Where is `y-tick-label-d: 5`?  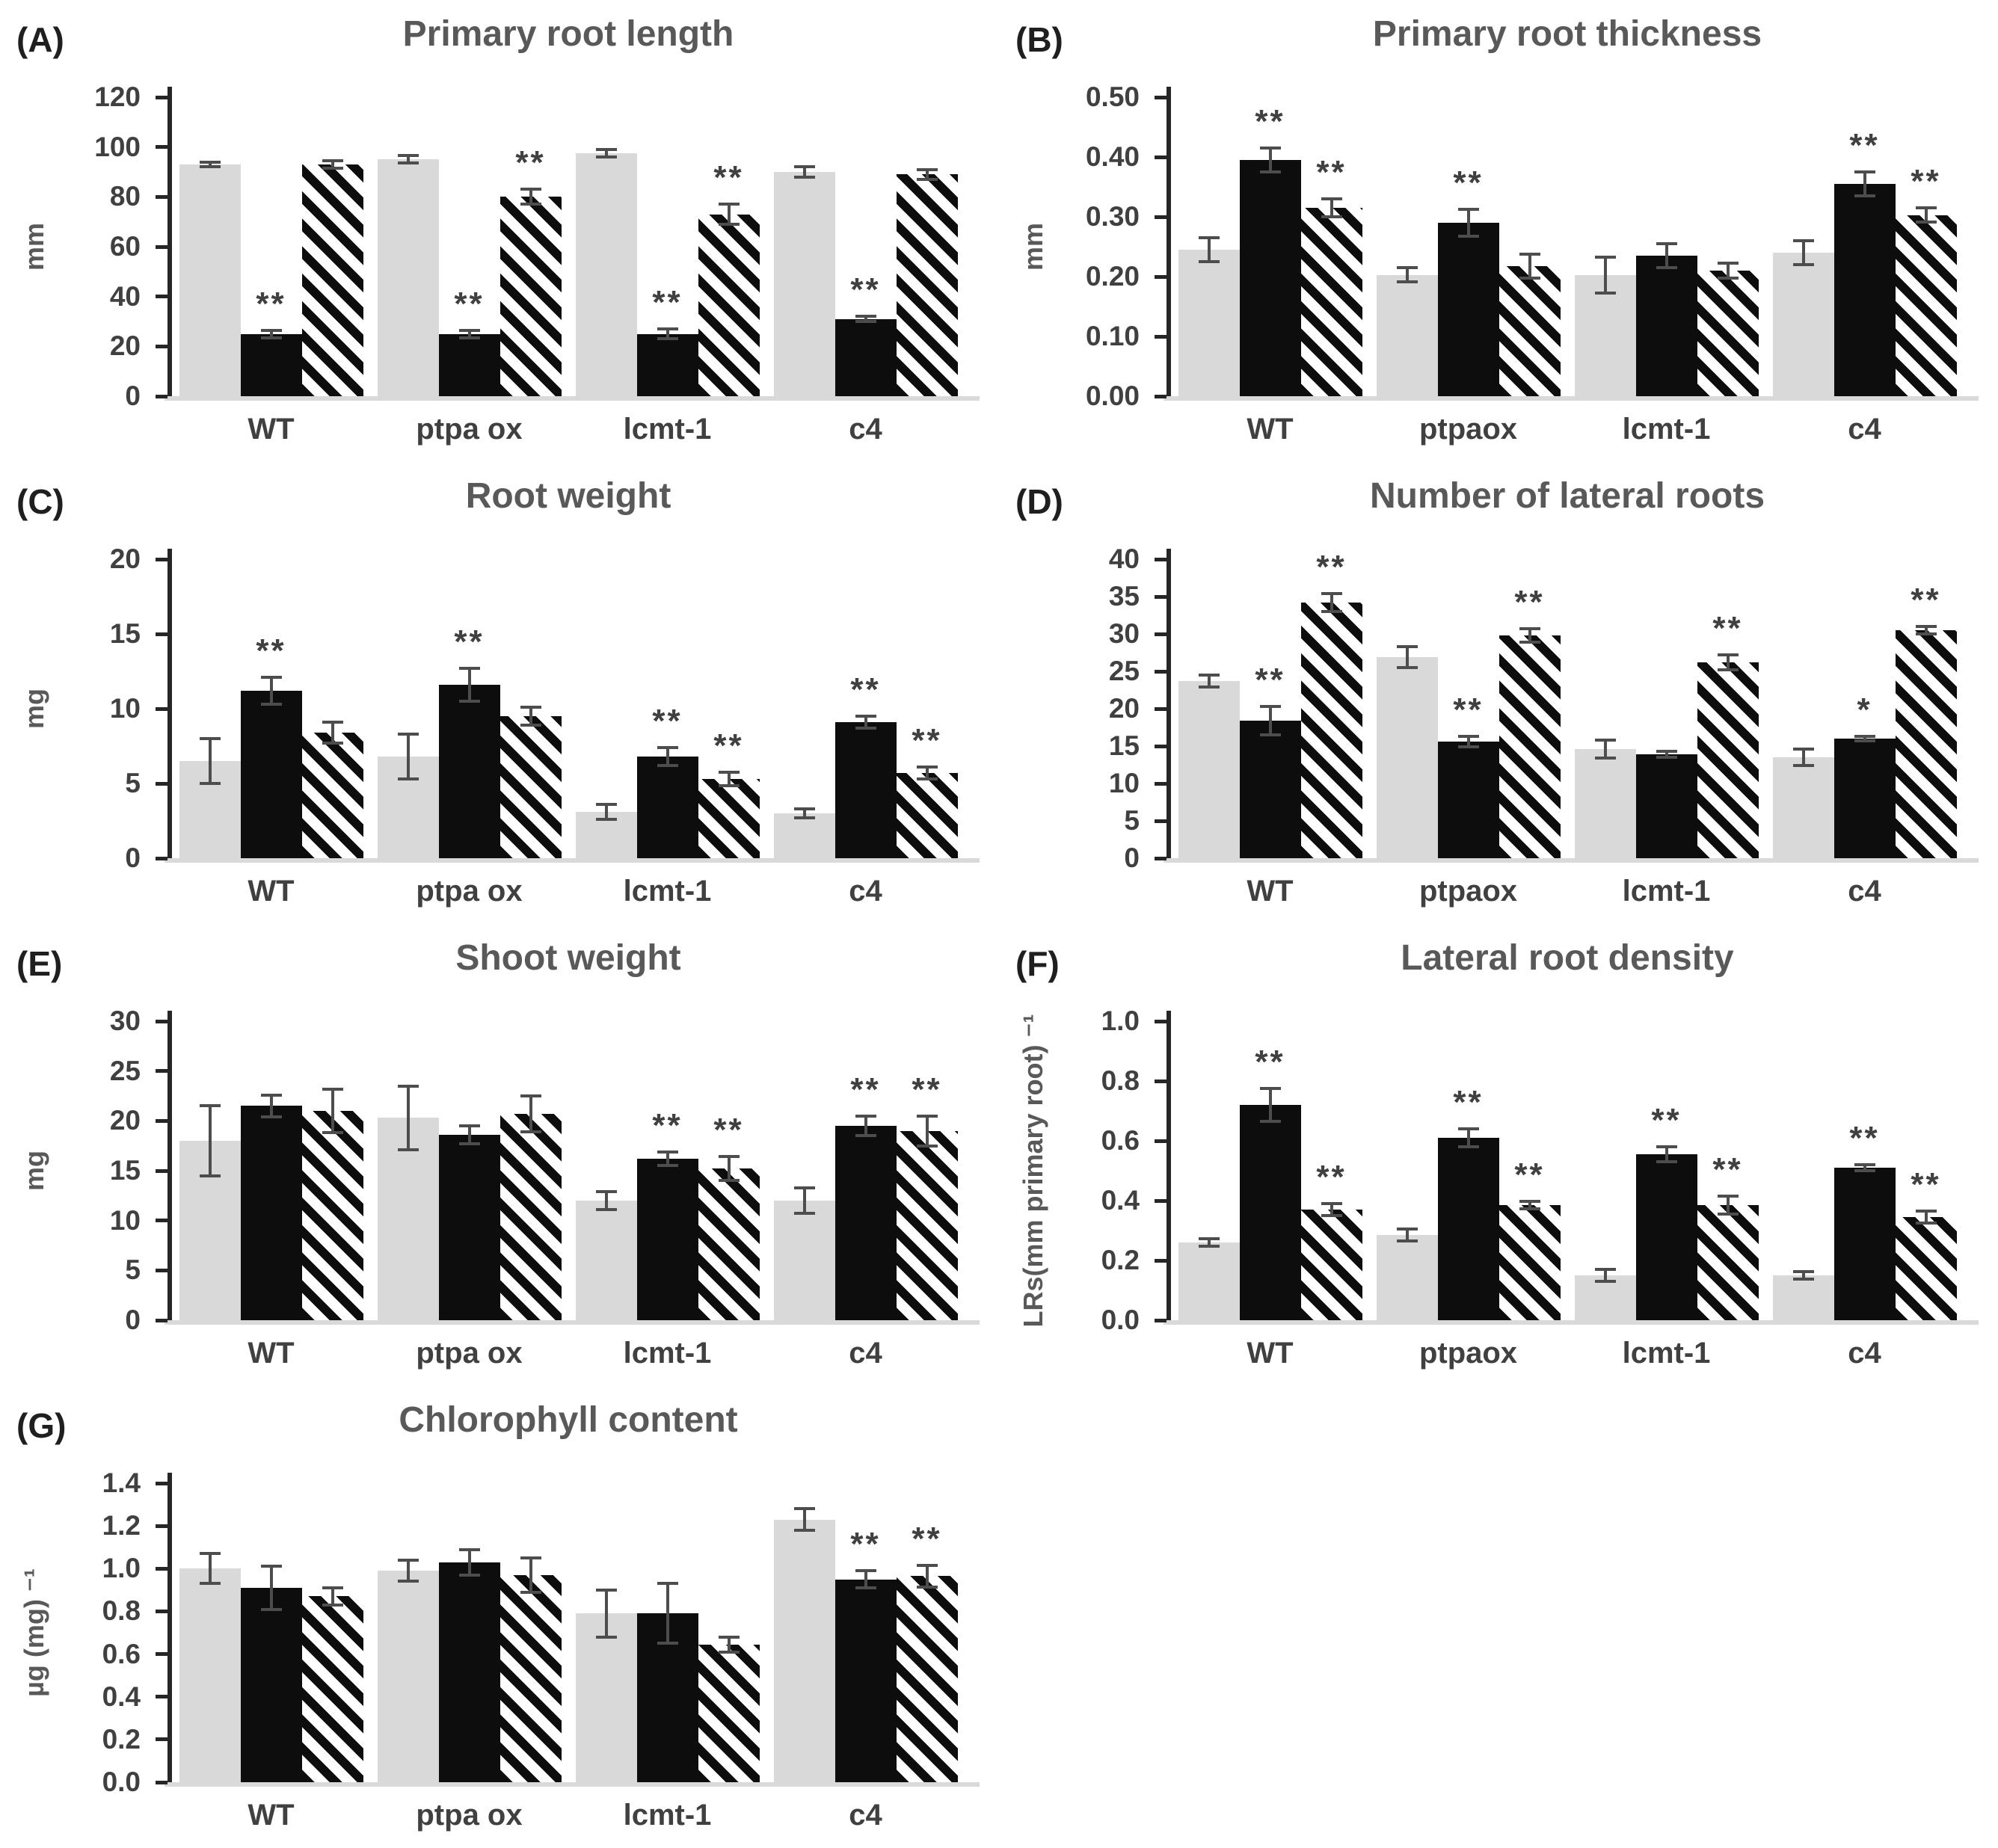 y-tick-label-d: 5 is located at coordinates (1132, 820).